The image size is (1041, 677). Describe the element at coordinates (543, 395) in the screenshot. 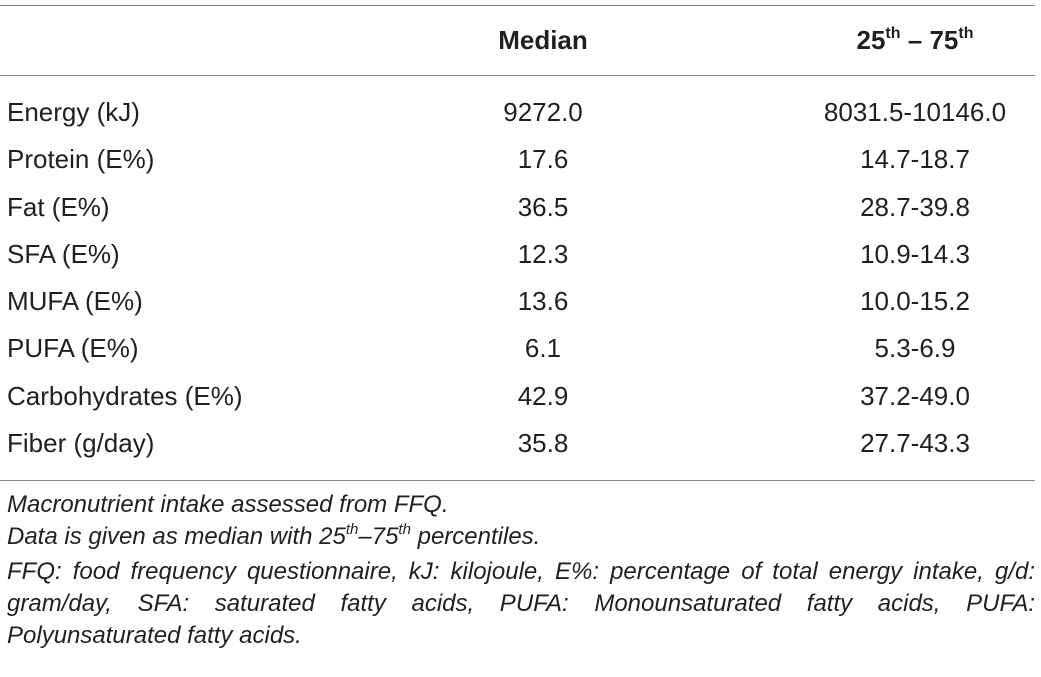

I see `row-median: 42.9` at that location.